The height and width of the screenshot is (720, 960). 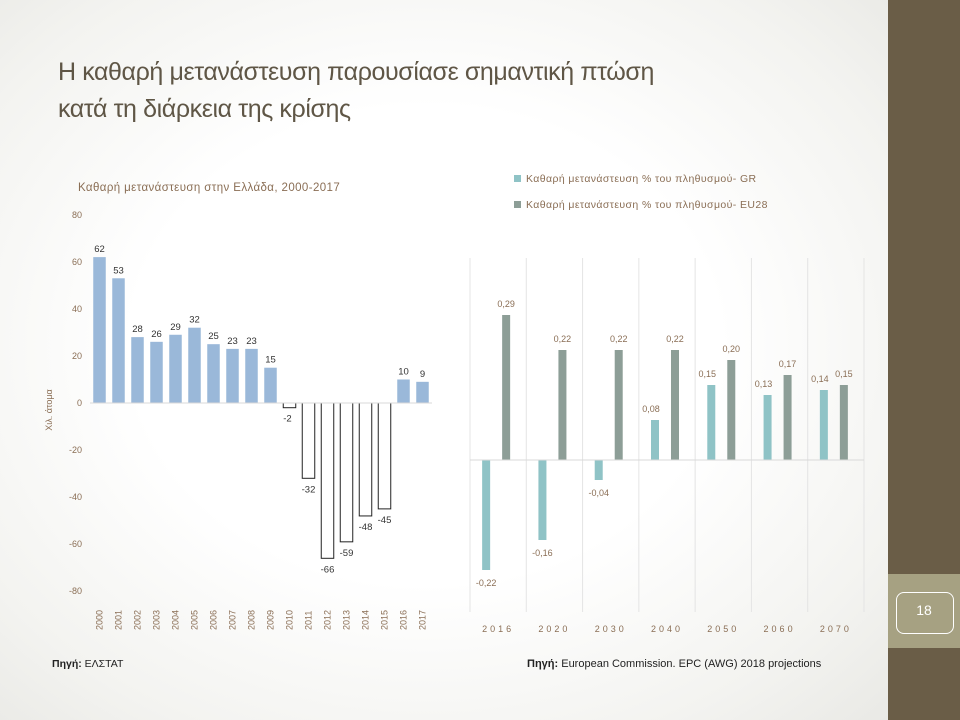 I want to click on left-bar-label: -2, so click(x=287, y=419).